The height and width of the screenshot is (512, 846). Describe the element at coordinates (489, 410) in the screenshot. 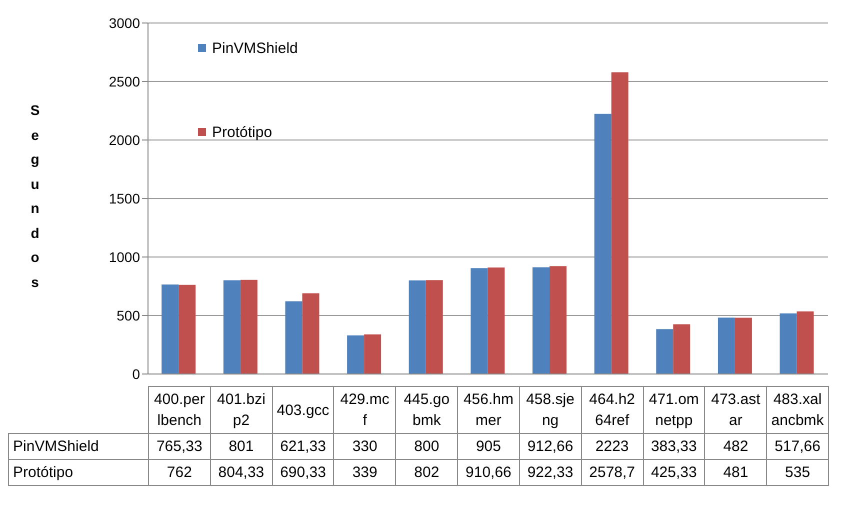

I see `x-tick-label: 456.hmmer` at that location.